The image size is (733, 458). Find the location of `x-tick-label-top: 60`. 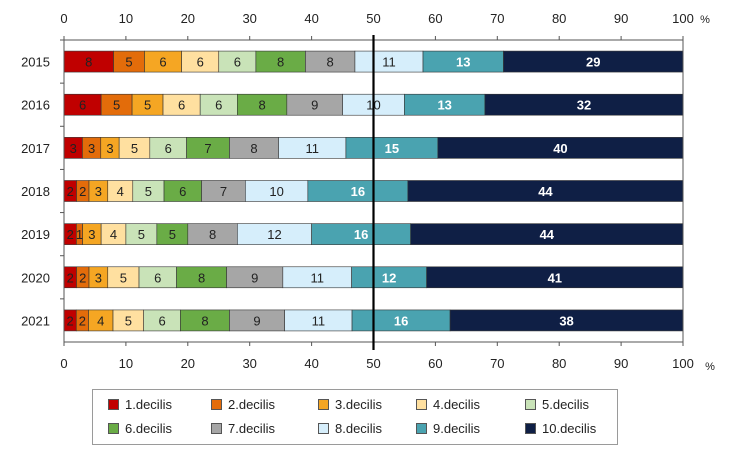

x-tick-label-top: 60 is located at coordinates (435, 18).